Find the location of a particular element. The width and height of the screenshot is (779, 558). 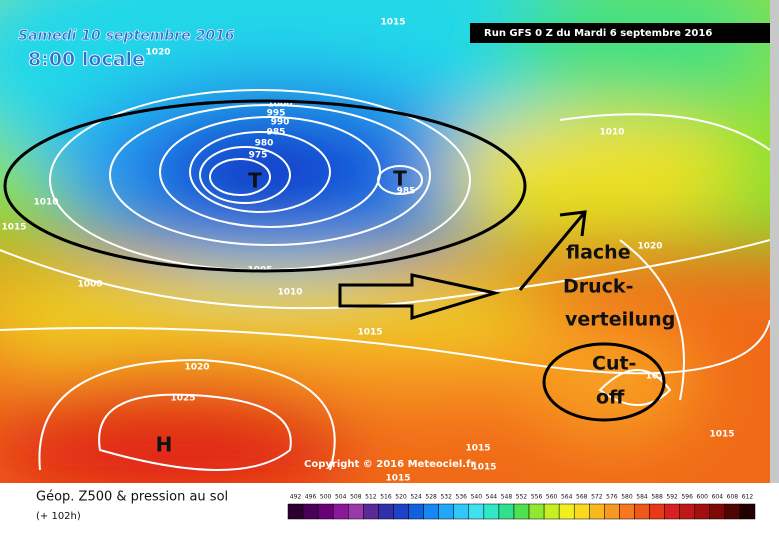

map-date: Samedi 10 septembre 2016 is located at coordinates (126, 36).